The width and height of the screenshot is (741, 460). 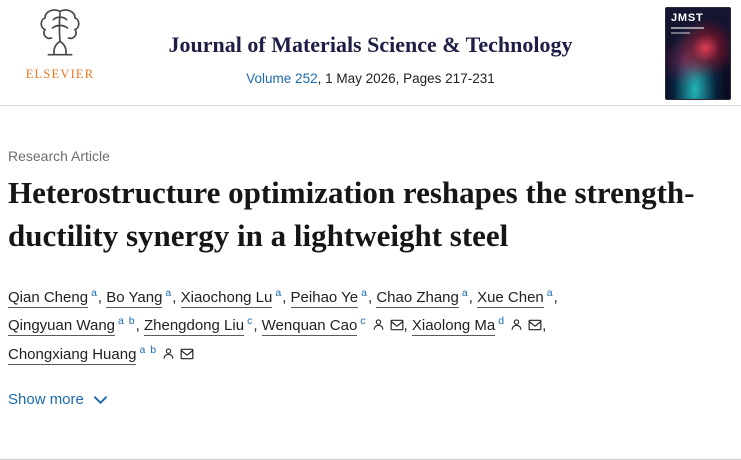 I want to click on elsevier-logo: ELSEVIER, so click(x=60, y=43).